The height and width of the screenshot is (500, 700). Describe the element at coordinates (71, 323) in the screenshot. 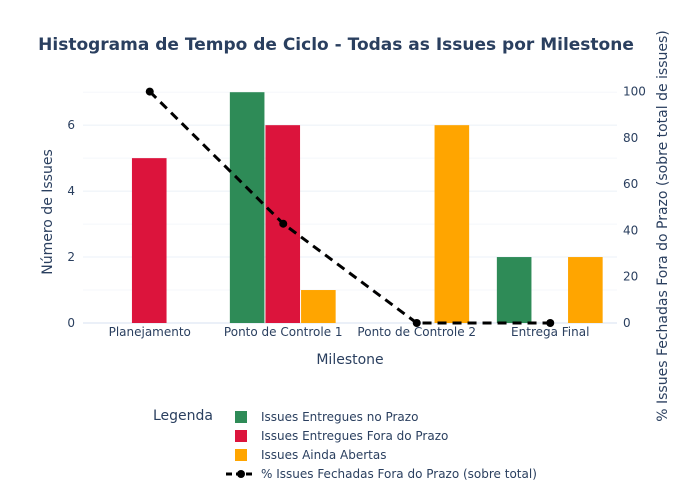

I see `y-tick-label: 0` at that location.